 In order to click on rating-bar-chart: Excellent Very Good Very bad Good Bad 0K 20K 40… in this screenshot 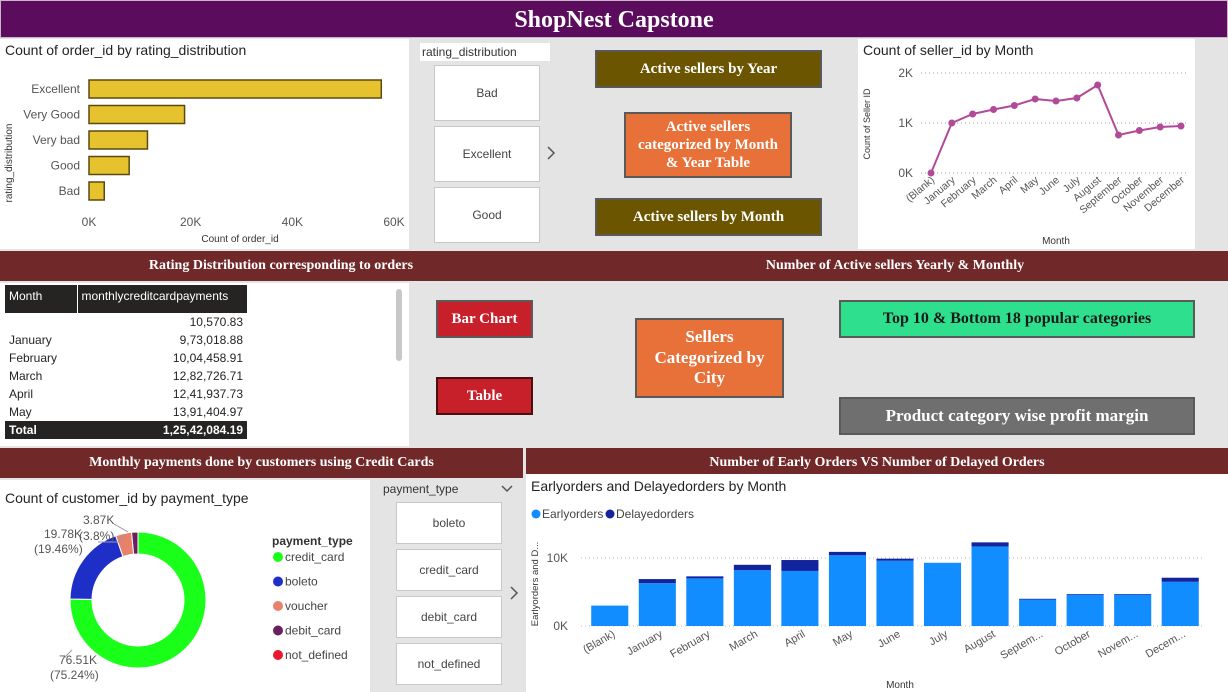, I will do `click(204, 153)`.